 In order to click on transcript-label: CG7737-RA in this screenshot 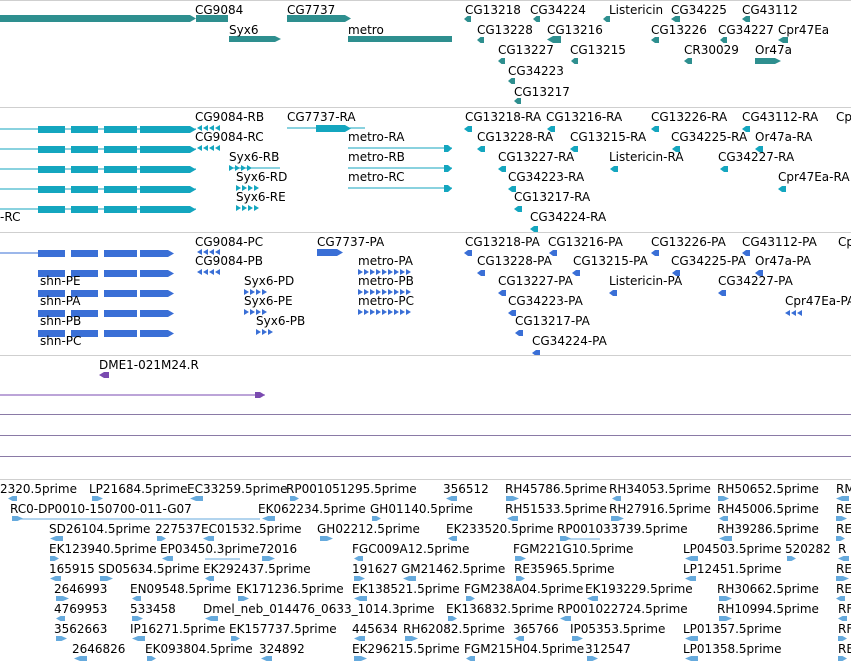, I will do `click(321, 117)`.